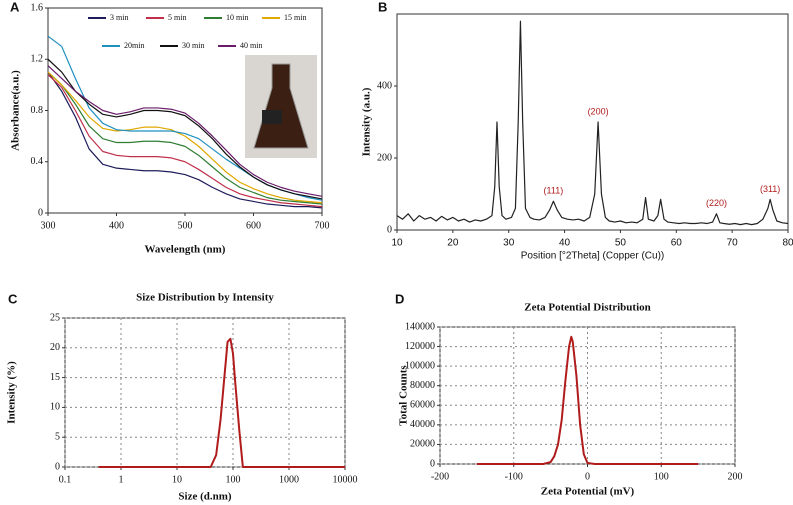  What do you see at coordinates (185, 225) in the screenshot?
I see `x-tick-label: 500` at bounding box center [185, 225].